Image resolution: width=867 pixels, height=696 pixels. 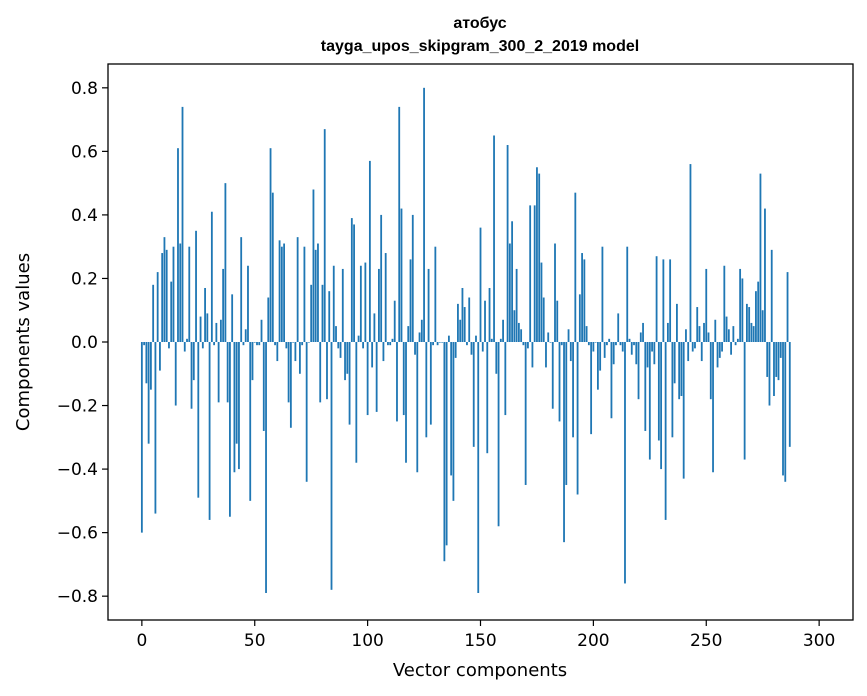 I want to click on x-axis-label: Vector components, so click(x=480, y=670).